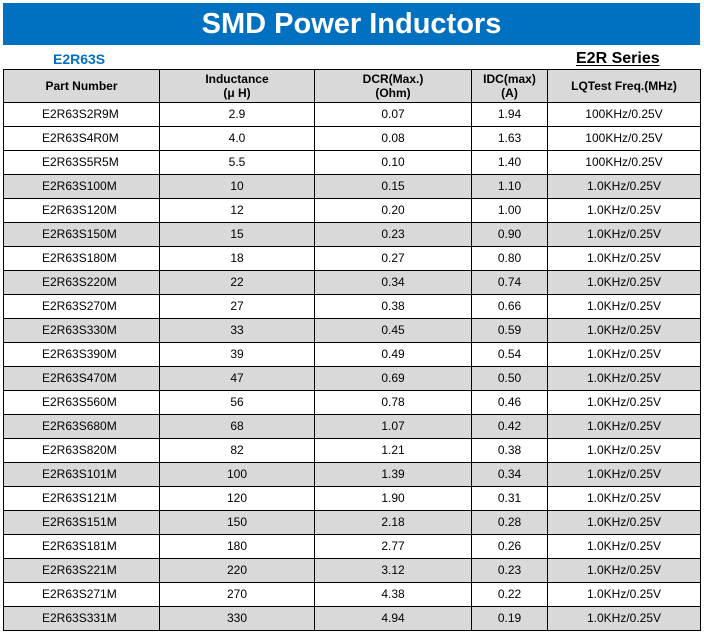 This screenshot has width=704, height=642. I want to click on dcr-cell: 0.34, so click(393, 282).